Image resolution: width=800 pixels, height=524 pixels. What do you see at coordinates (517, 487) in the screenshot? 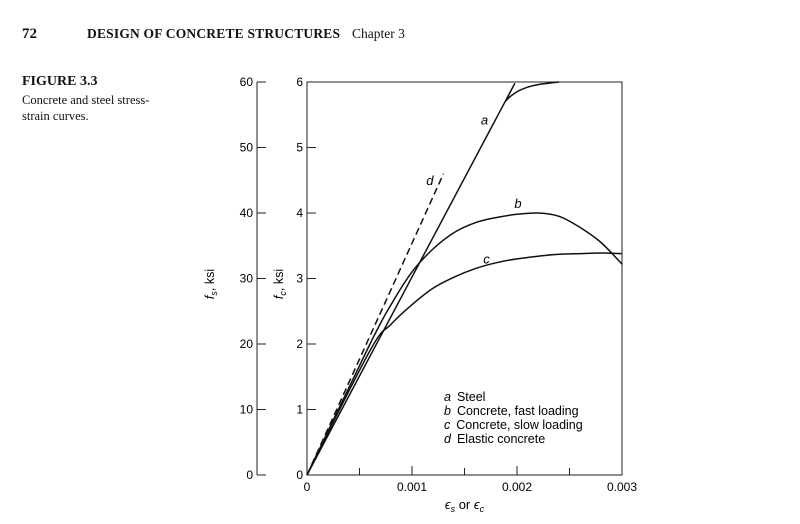
I see `x-axis-tick-label: 0.002` at bounding box center [517, 487].